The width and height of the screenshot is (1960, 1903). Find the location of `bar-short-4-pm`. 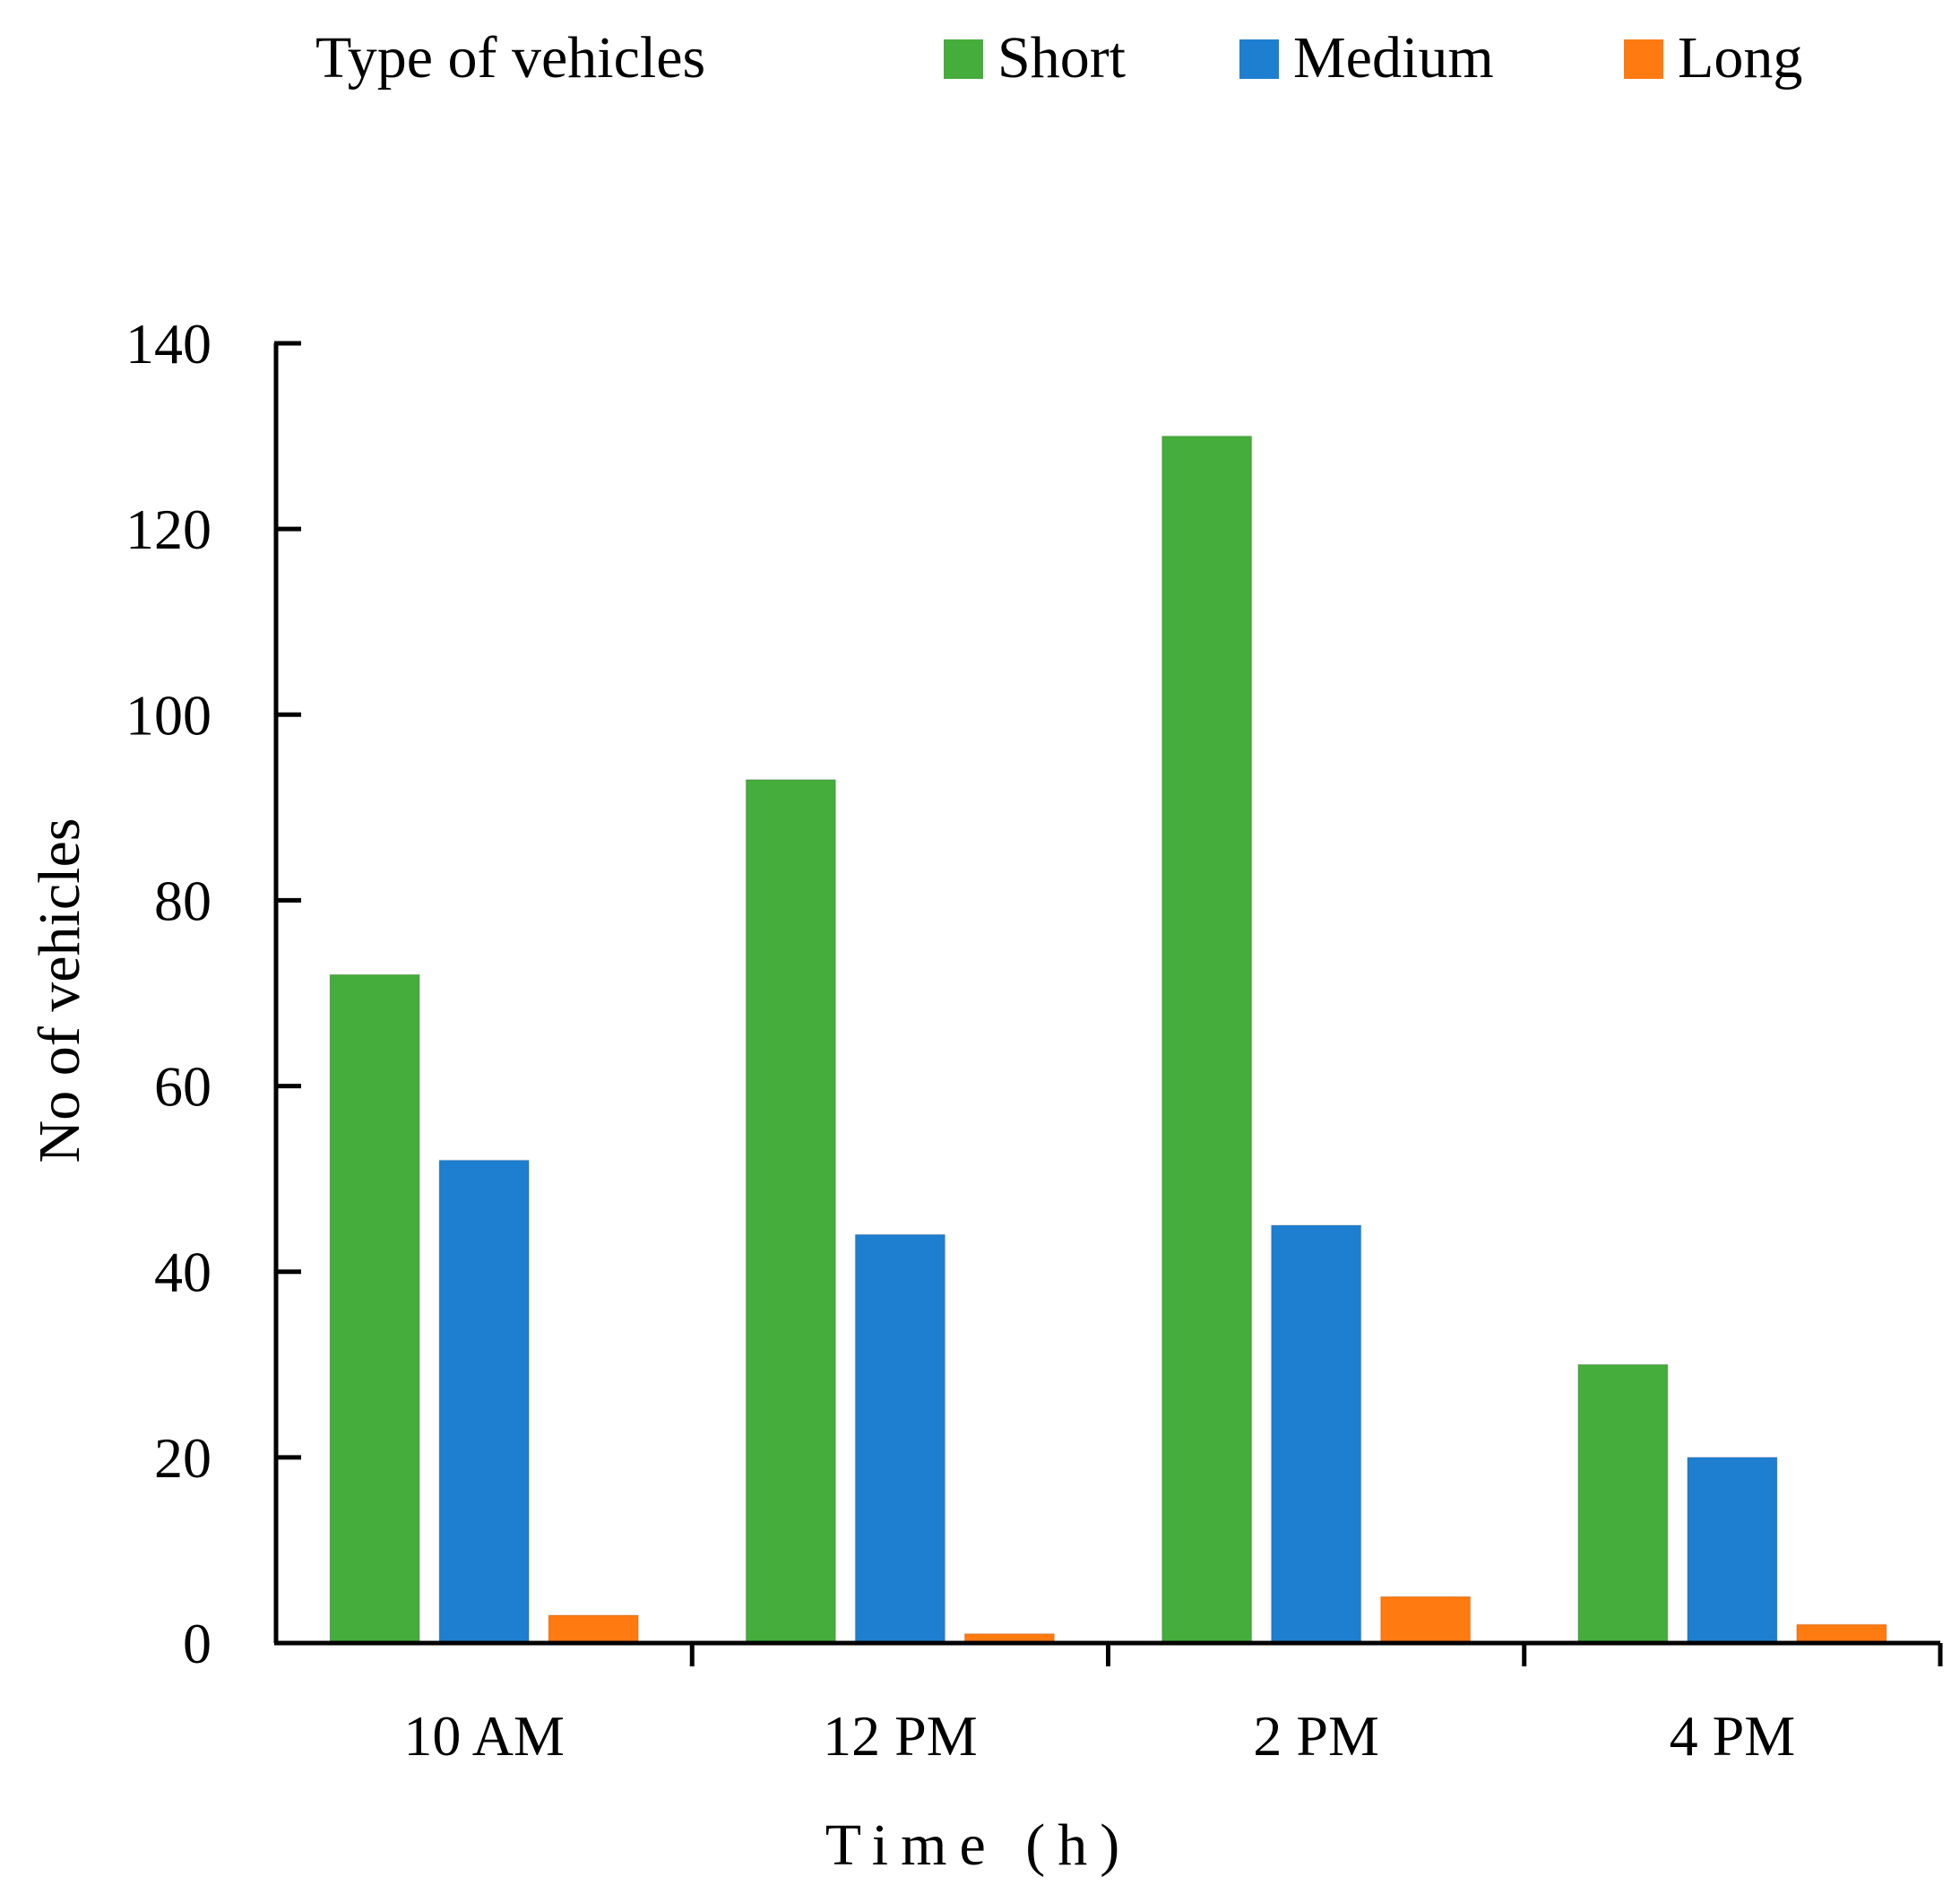

bar-short-4-pm is located at coordinates (1622, 1504).